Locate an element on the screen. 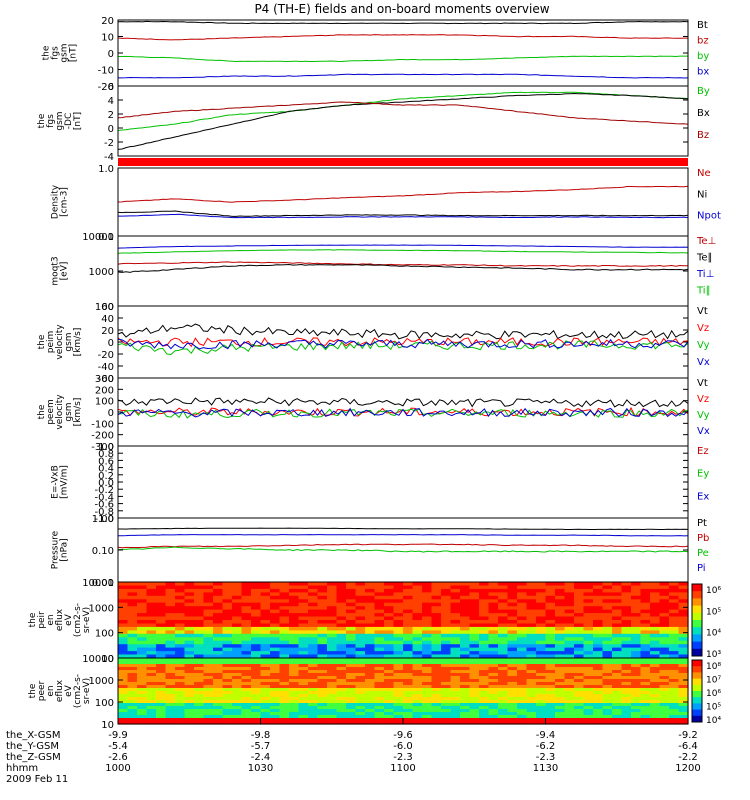 The image size is (750, 800). series-line-Te∥ is located at coordinates (403, 268).